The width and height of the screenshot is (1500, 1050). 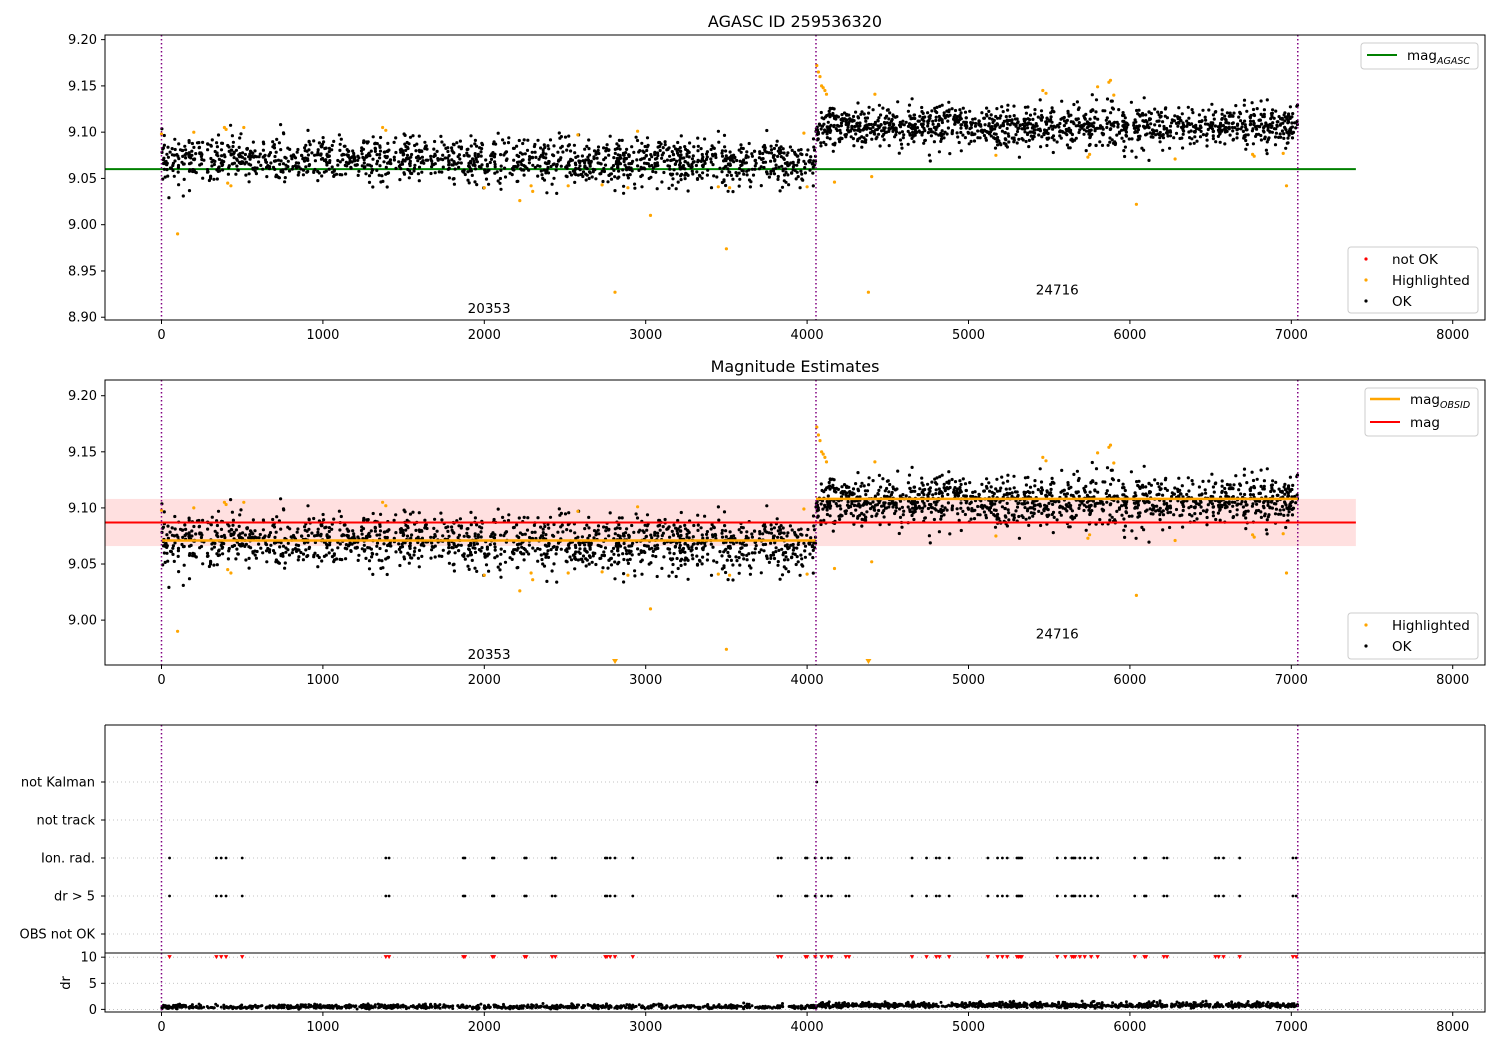 What do you see at coordinates (1431, 281) in the screenshot?
I see `legend-highlighted-label: Highlighted` at bounding box center [1431, 281].